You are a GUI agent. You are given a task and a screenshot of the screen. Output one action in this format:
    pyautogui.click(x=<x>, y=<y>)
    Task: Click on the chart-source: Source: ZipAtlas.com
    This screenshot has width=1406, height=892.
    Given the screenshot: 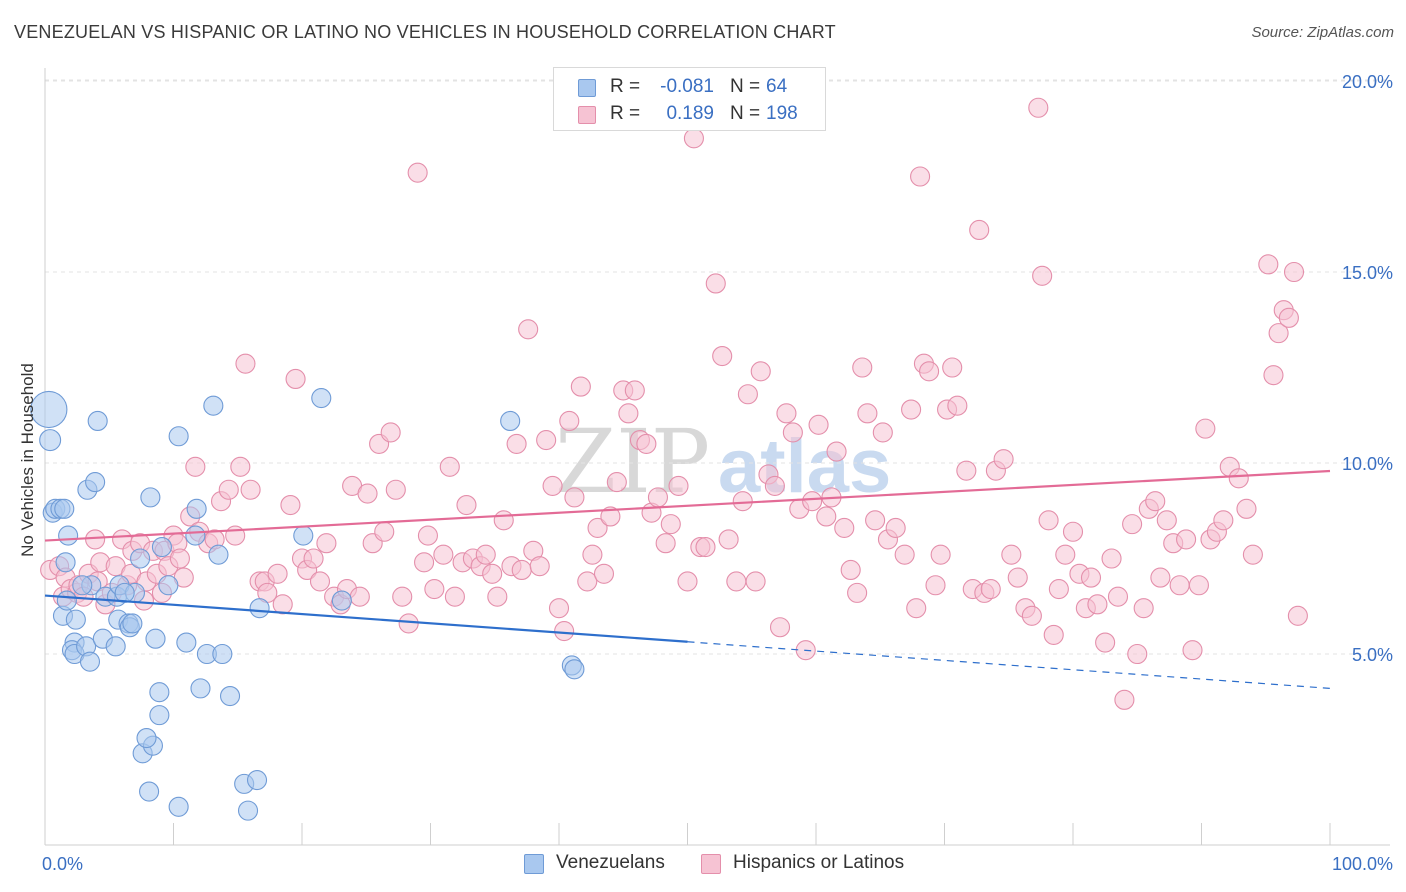 What is the action you would take?
    pyautogui.click(x=1322, y=32)
    